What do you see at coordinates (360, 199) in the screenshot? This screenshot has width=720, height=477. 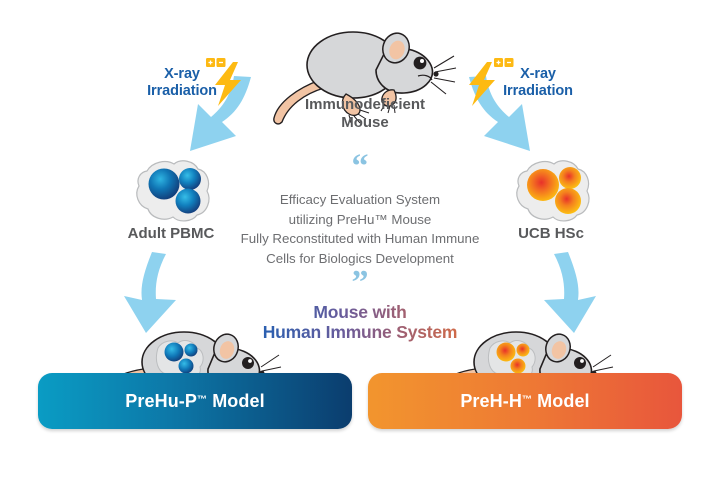 I see `quote-line-1: Efficacy Evaluation System` at bounding box center [360, 199].